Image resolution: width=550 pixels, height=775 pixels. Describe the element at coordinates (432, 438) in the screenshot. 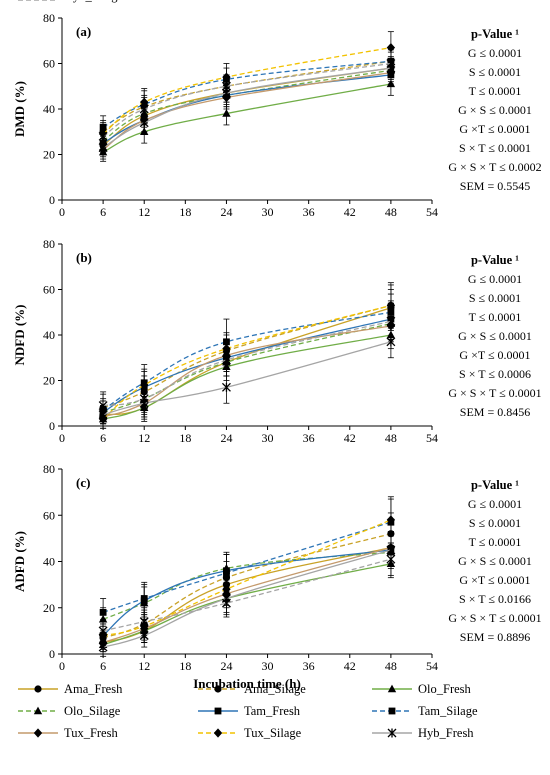

I see `panel-b-x-tick-label: 54` at that location.